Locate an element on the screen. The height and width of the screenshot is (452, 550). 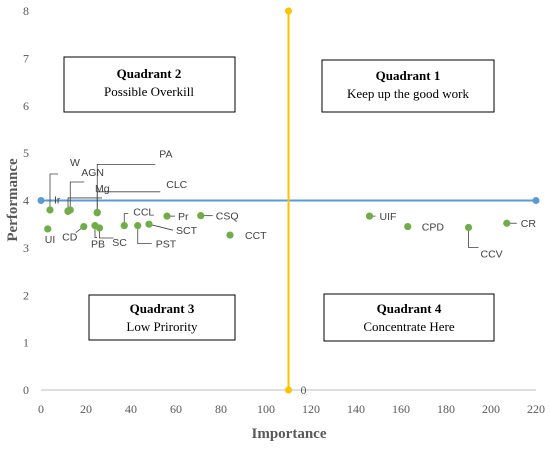
point-label-agn: AGN is located at coordinates (92, 173).